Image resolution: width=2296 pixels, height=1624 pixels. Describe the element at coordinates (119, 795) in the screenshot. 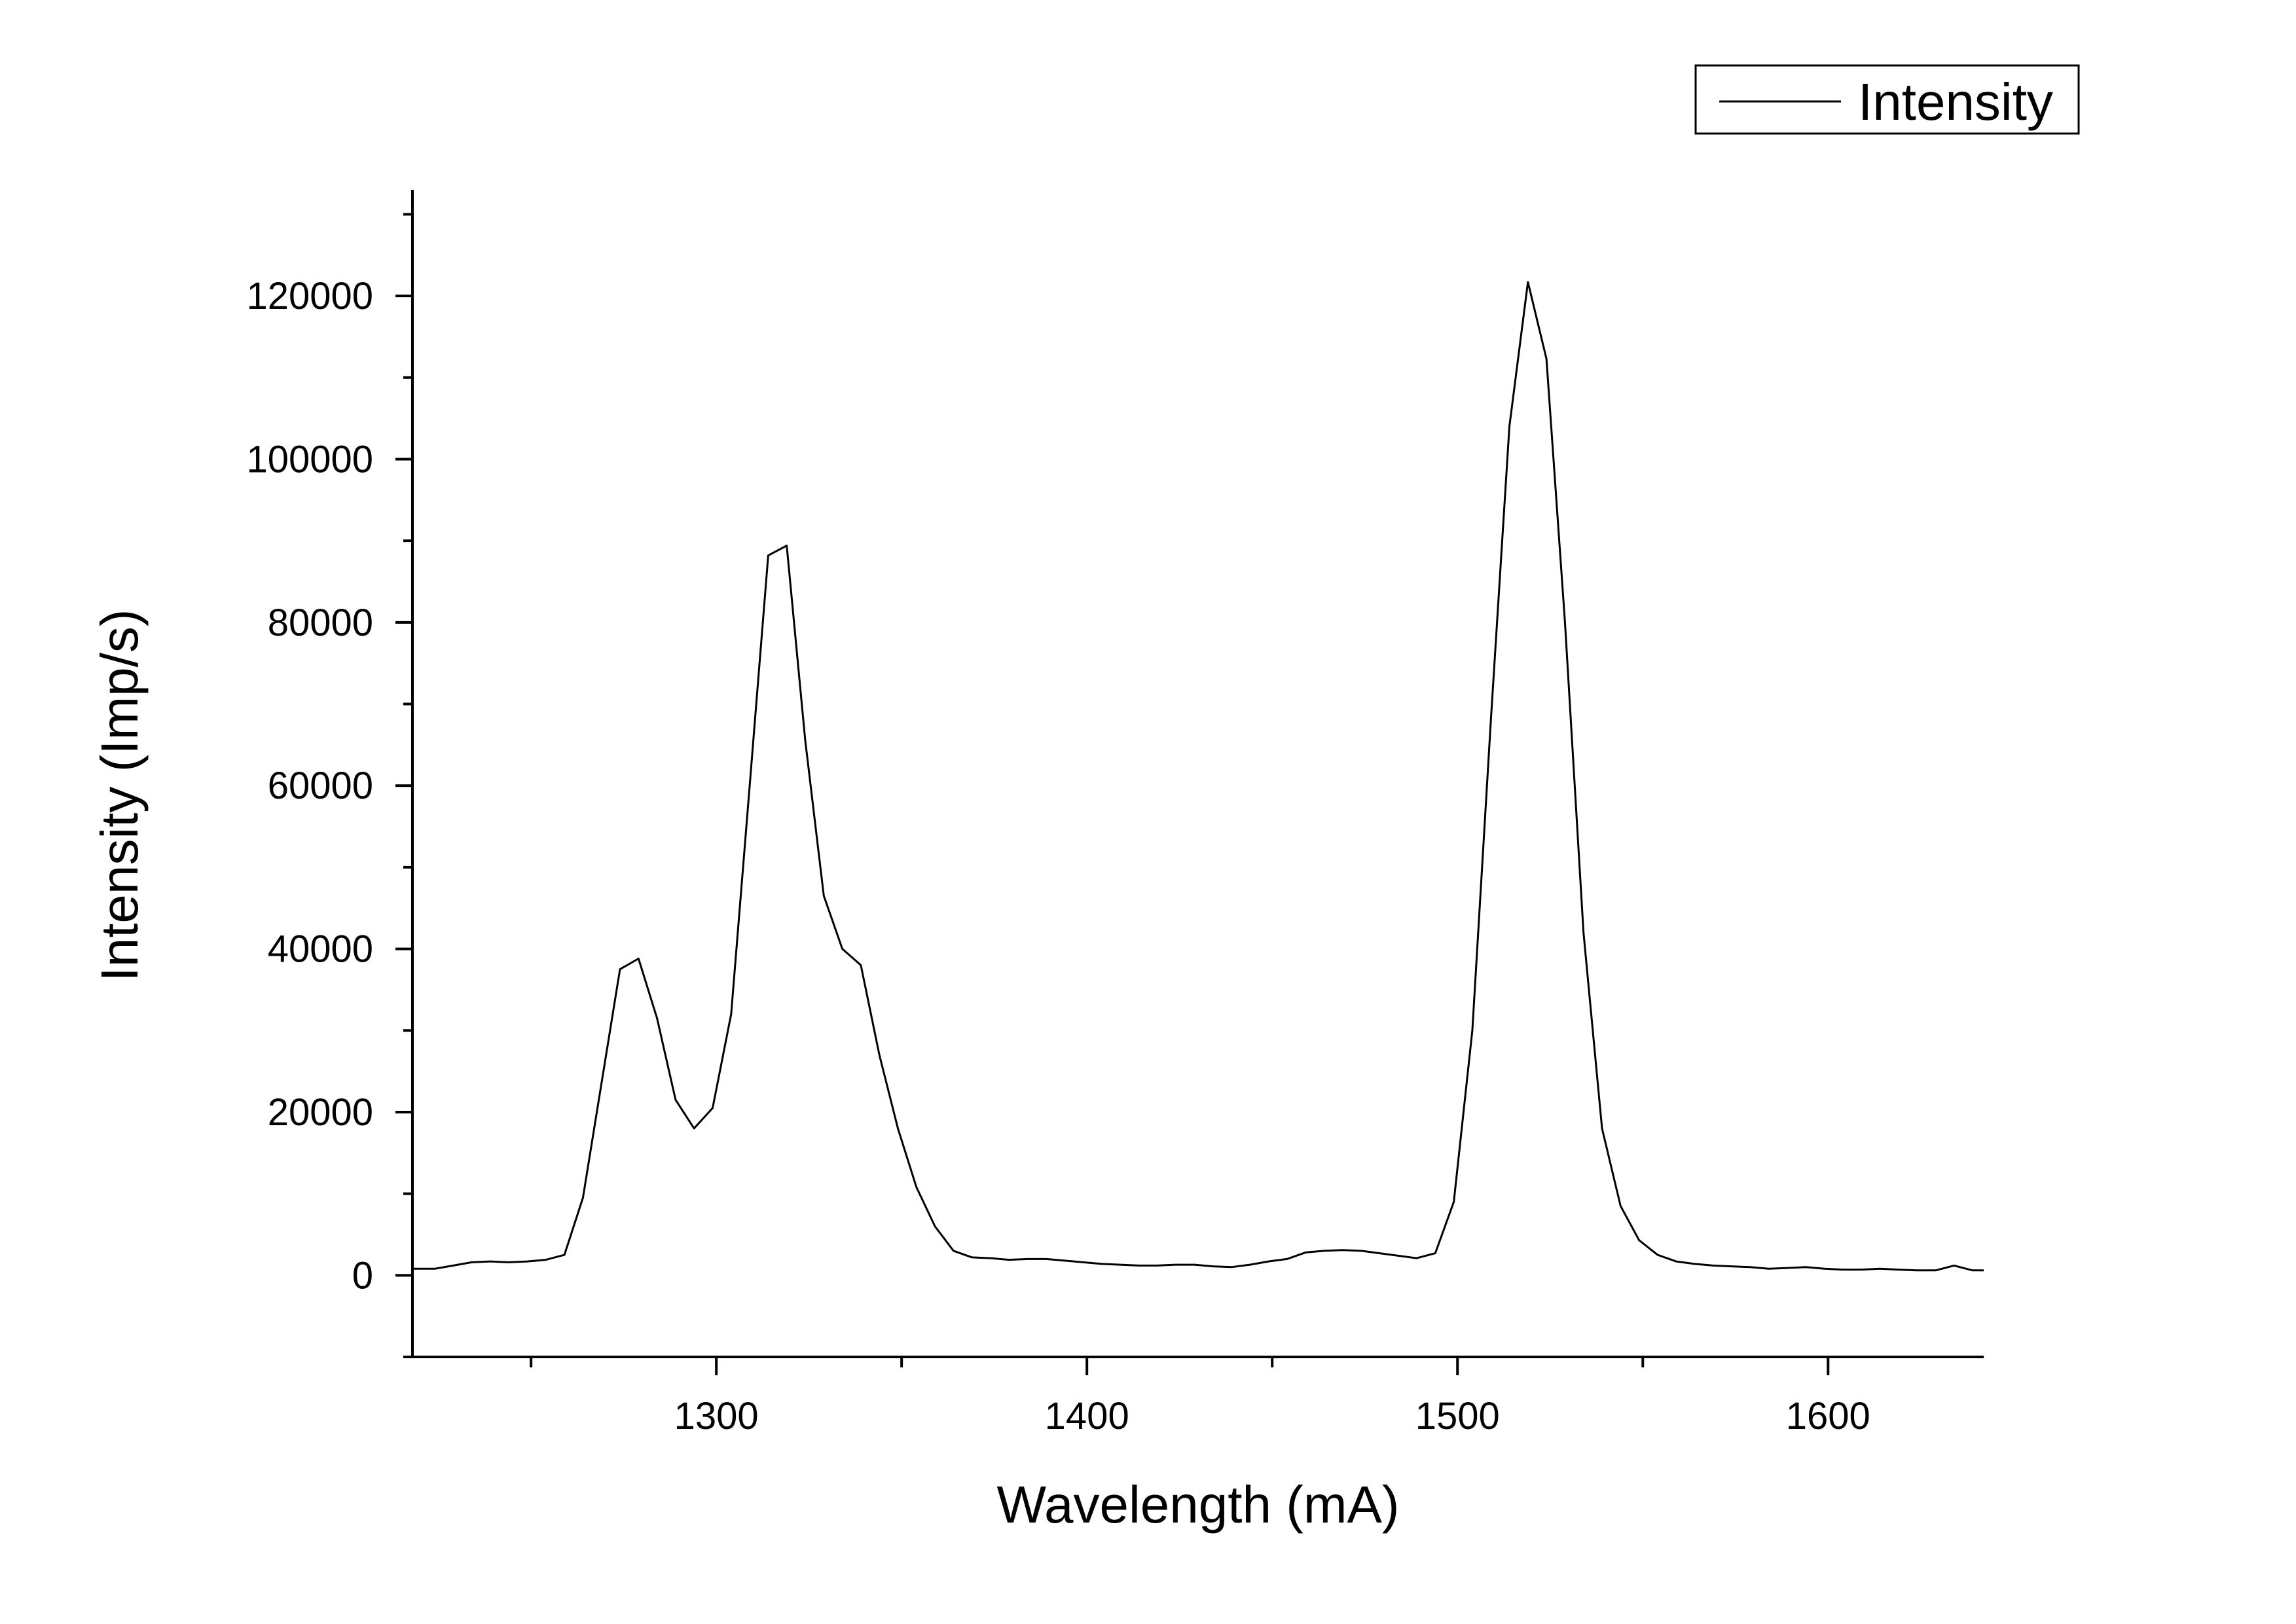

I see `y-axis-title: Intensity (Imp/s)` at that location.